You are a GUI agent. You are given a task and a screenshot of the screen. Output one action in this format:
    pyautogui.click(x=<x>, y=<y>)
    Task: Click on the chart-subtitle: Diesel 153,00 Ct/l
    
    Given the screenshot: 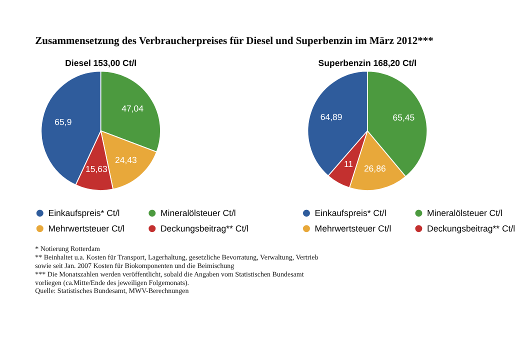 What is the action you would take?
    pyautogui.click(x=101, y=63)
    